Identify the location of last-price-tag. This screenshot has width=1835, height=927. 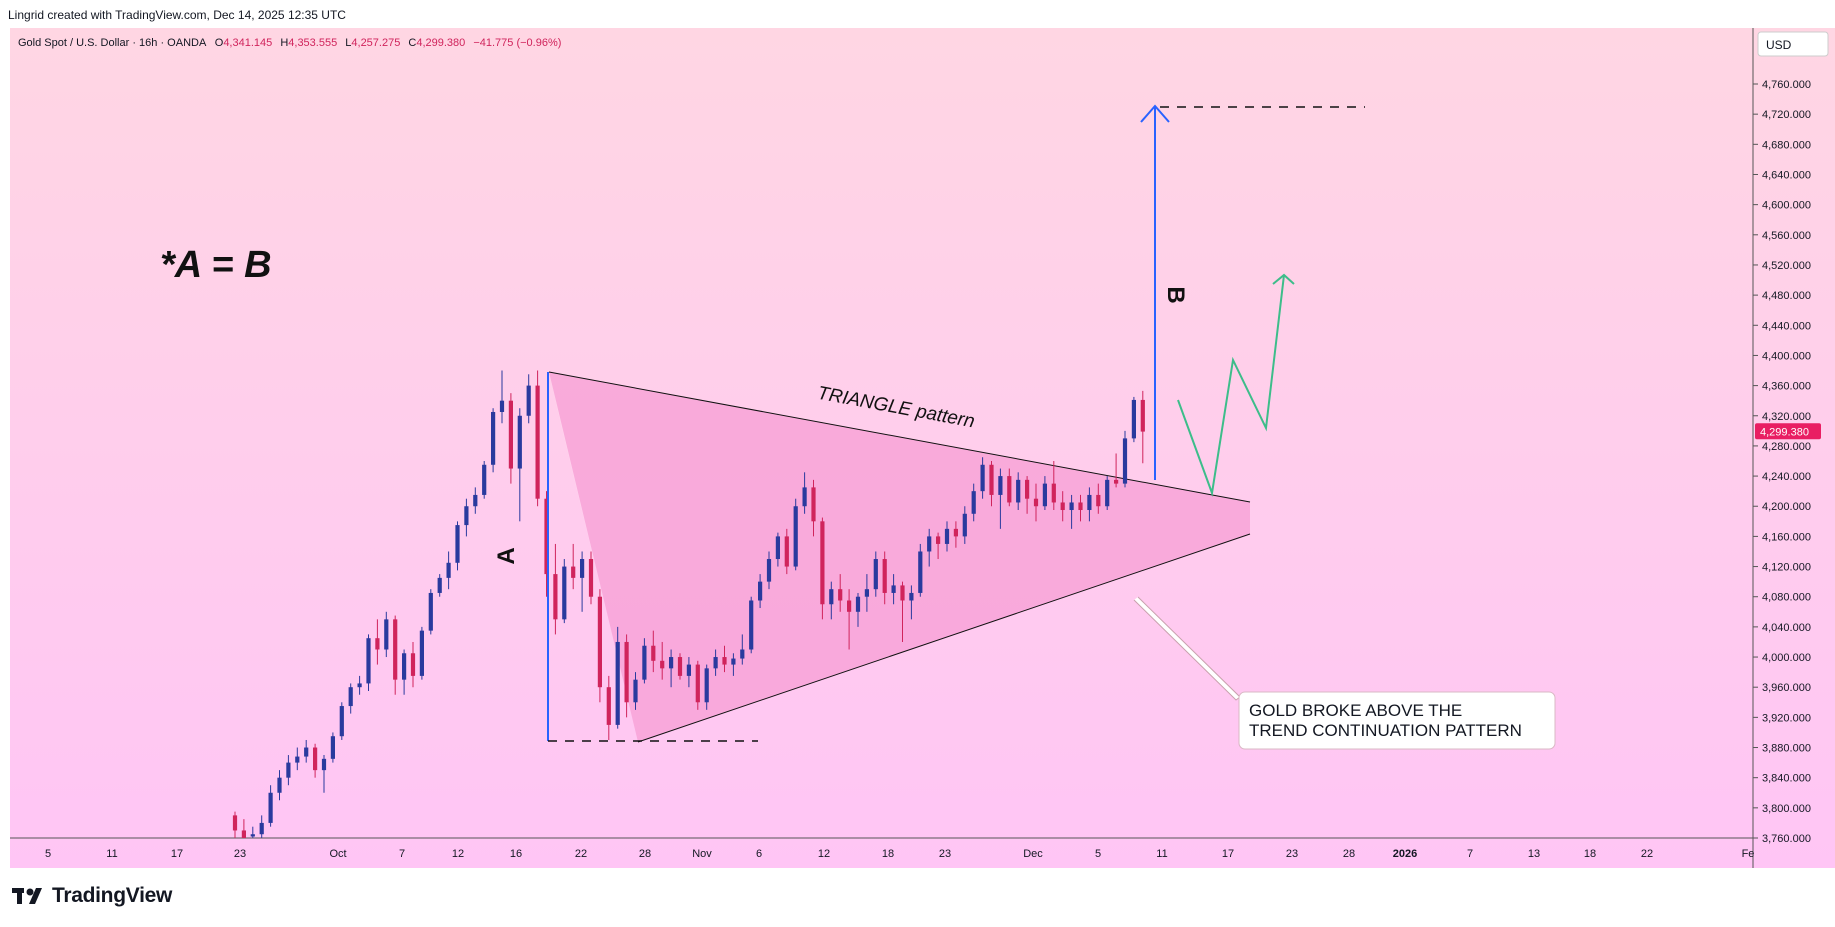
(1788, 431).